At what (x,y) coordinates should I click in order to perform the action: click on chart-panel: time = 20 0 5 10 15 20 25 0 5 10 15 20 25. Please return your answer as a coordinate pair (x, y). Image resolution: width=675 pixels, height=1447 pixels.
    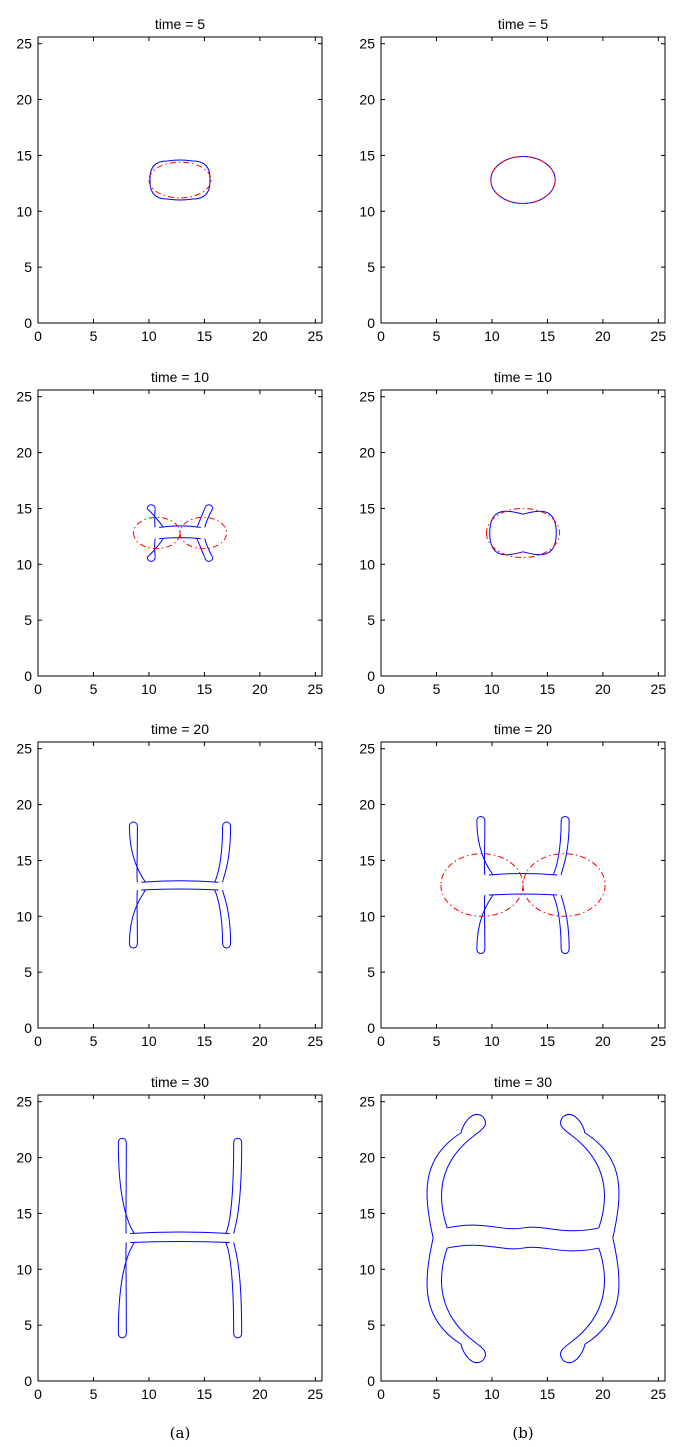
    Looking at the image, I should click on (512, 885).